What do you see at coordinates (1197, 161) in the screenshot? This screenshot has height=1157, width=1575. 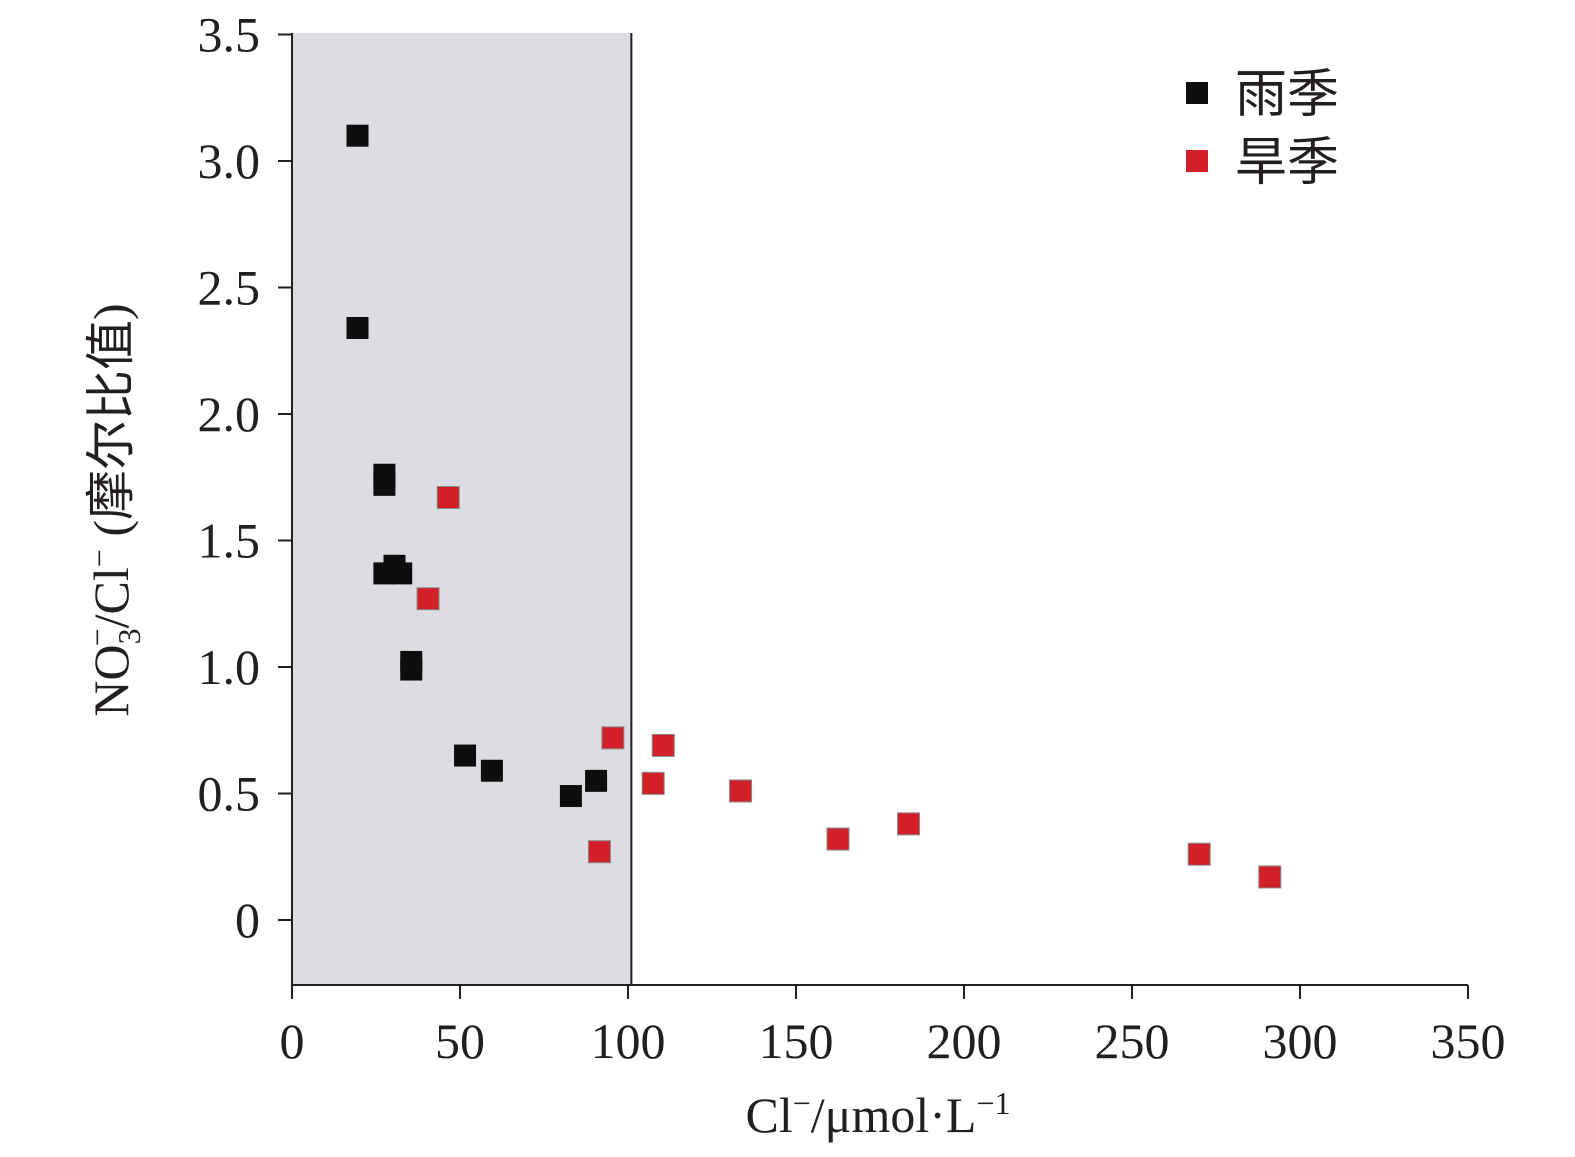 I see `legend-marker-dry` at bounding box center [1197, 161].